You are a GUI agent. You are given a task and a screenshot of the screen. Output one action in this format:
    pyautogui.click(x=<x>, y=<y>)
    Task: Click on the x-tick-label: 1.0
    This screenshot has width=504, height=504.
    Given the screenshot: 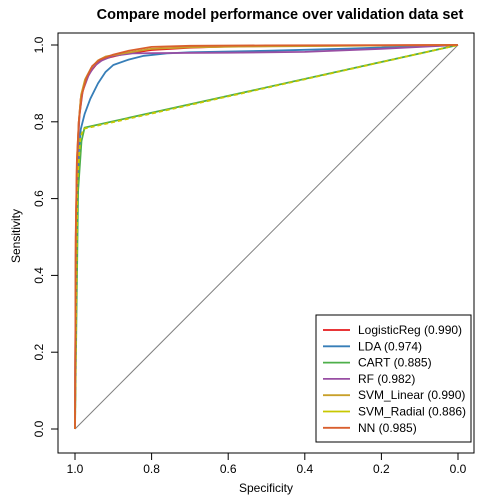 What is the action you would take?
    pyautogui.click(x=75, y=469)
    